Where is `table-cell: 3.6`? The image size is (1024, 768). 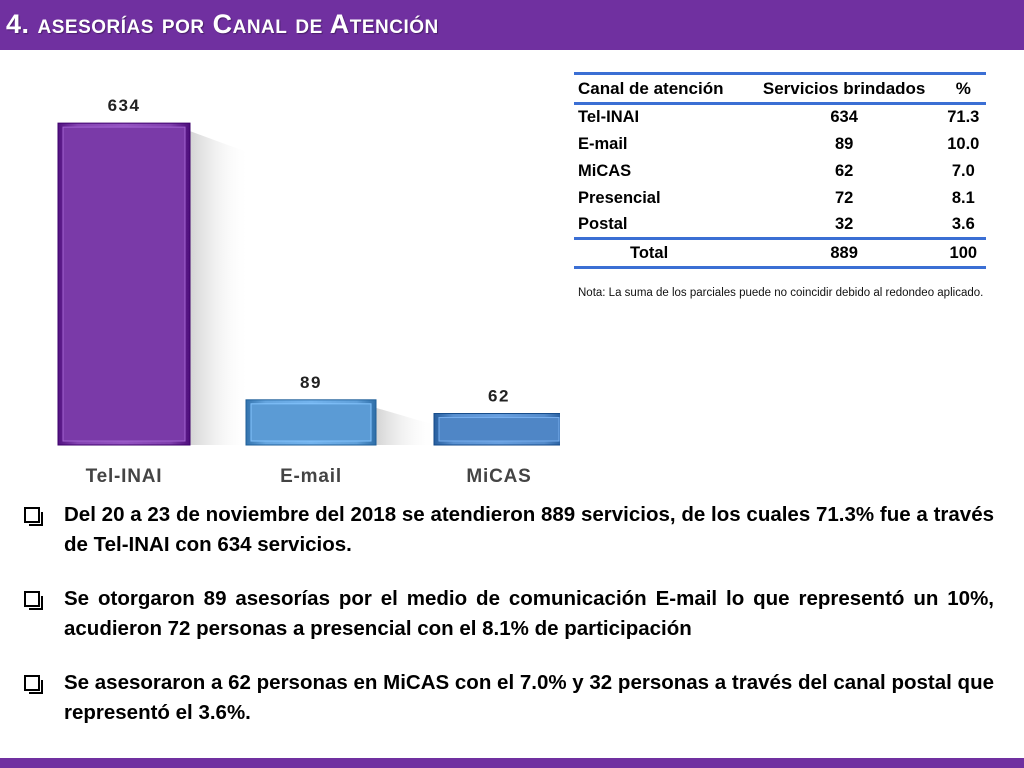
table-cell: 3.6 is located at coordinates (963, 223).